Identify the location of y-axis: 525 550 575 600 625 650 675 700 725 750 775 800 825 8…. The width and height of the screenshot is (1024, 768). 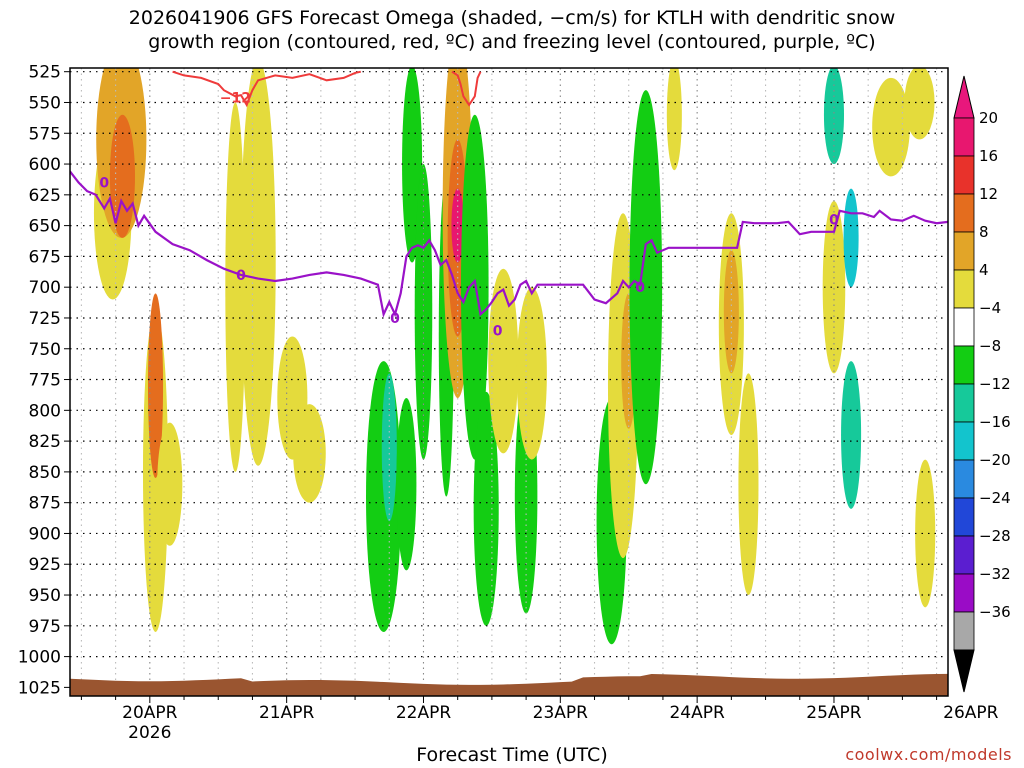
(44, 380).